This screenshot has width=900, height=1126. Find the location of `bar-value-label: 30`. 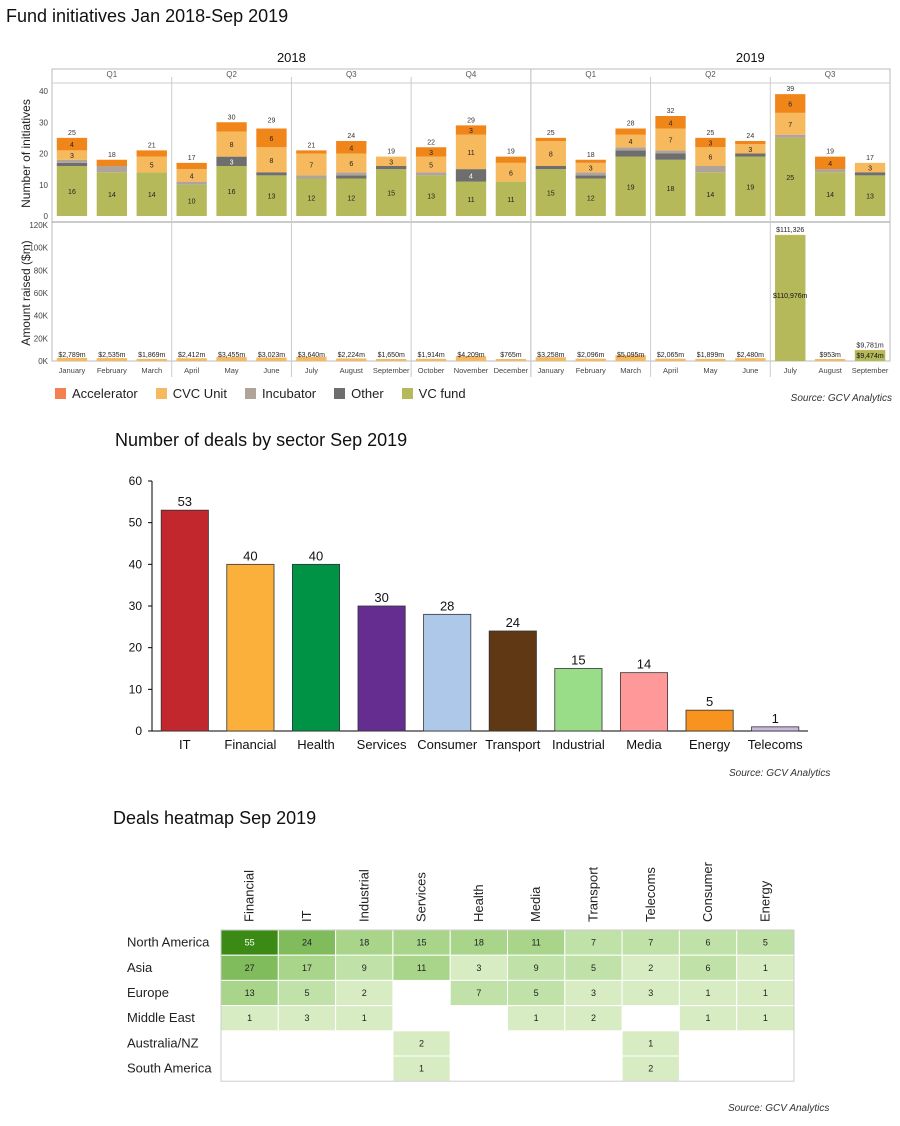

bar-value-label: 30 is located at coordinates (381, 597).